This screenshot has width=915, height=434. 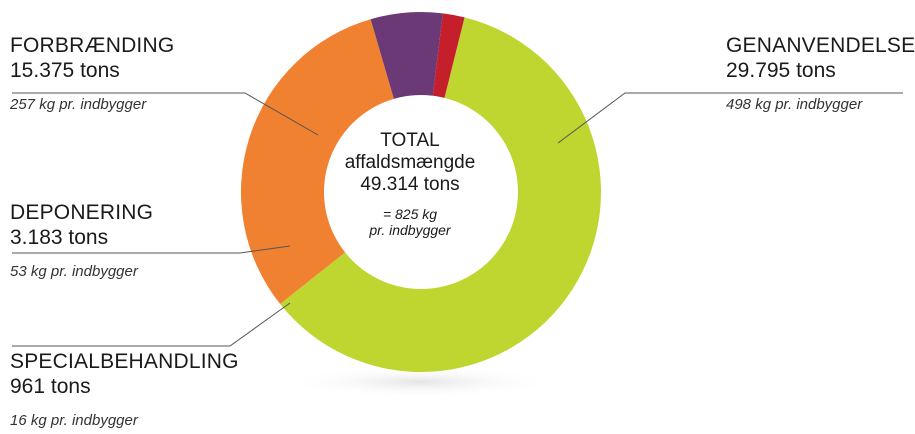 What do you see at coordinates (92, 45) in the screenshot?
I see `label-forbraending-name: FORBRÆNDING` at bounding box center [92, 45].